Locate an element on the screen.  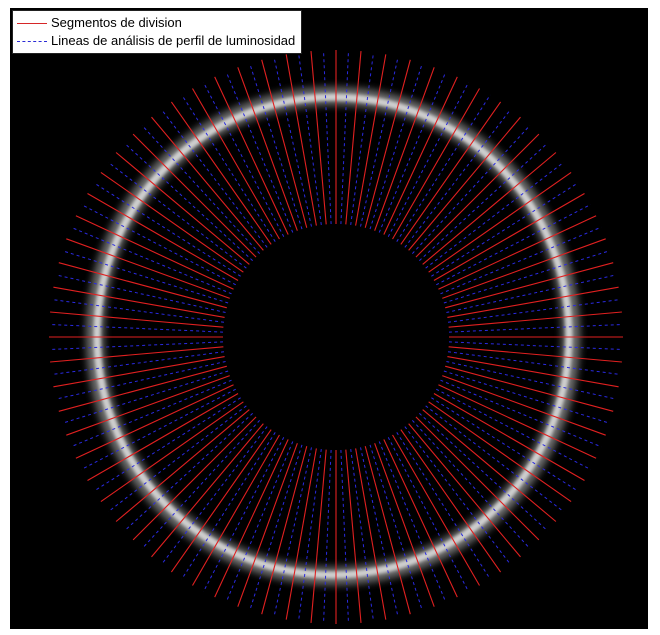
legend-item-segments: Segmentos de division is located at coordinates (156, 23).